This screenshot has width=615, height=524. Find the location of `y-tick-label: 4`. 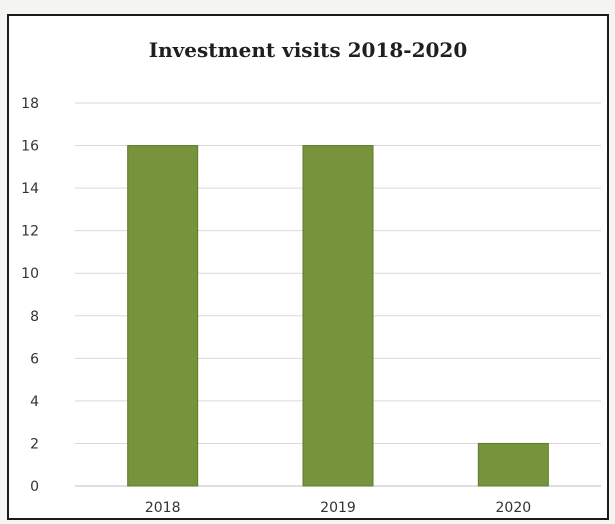

y-tick-label: 4 is located at coordinates (34, 402).